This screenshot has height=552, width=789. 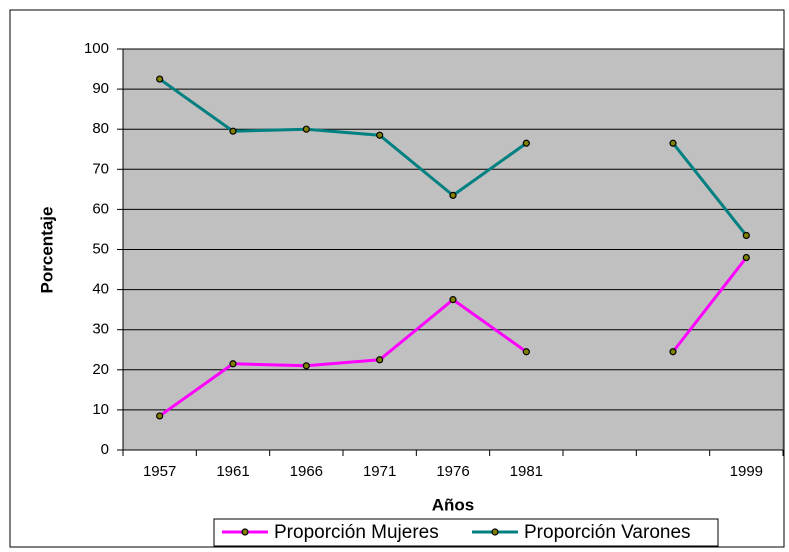 I want to click on x-tick-label: 1976, so click(x=452, y=471).